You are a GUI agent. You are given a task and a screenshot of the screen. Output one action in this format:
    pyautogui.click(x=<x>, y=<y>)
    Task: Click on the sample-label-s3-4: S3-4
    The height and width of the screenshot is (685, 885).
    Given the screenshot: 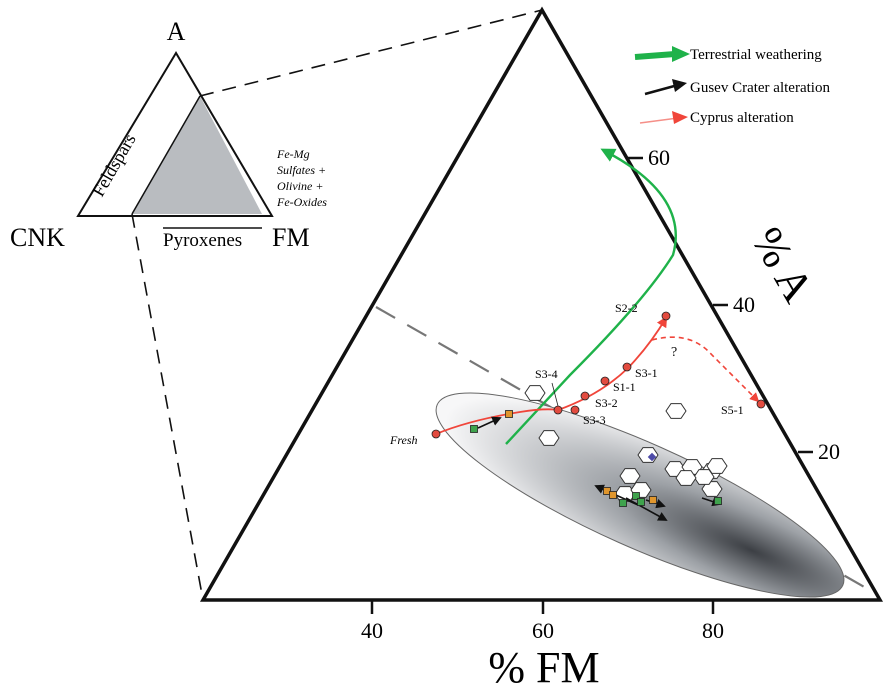 What is the action you would take?
    pyautogui.click(x=546, y=374)
    